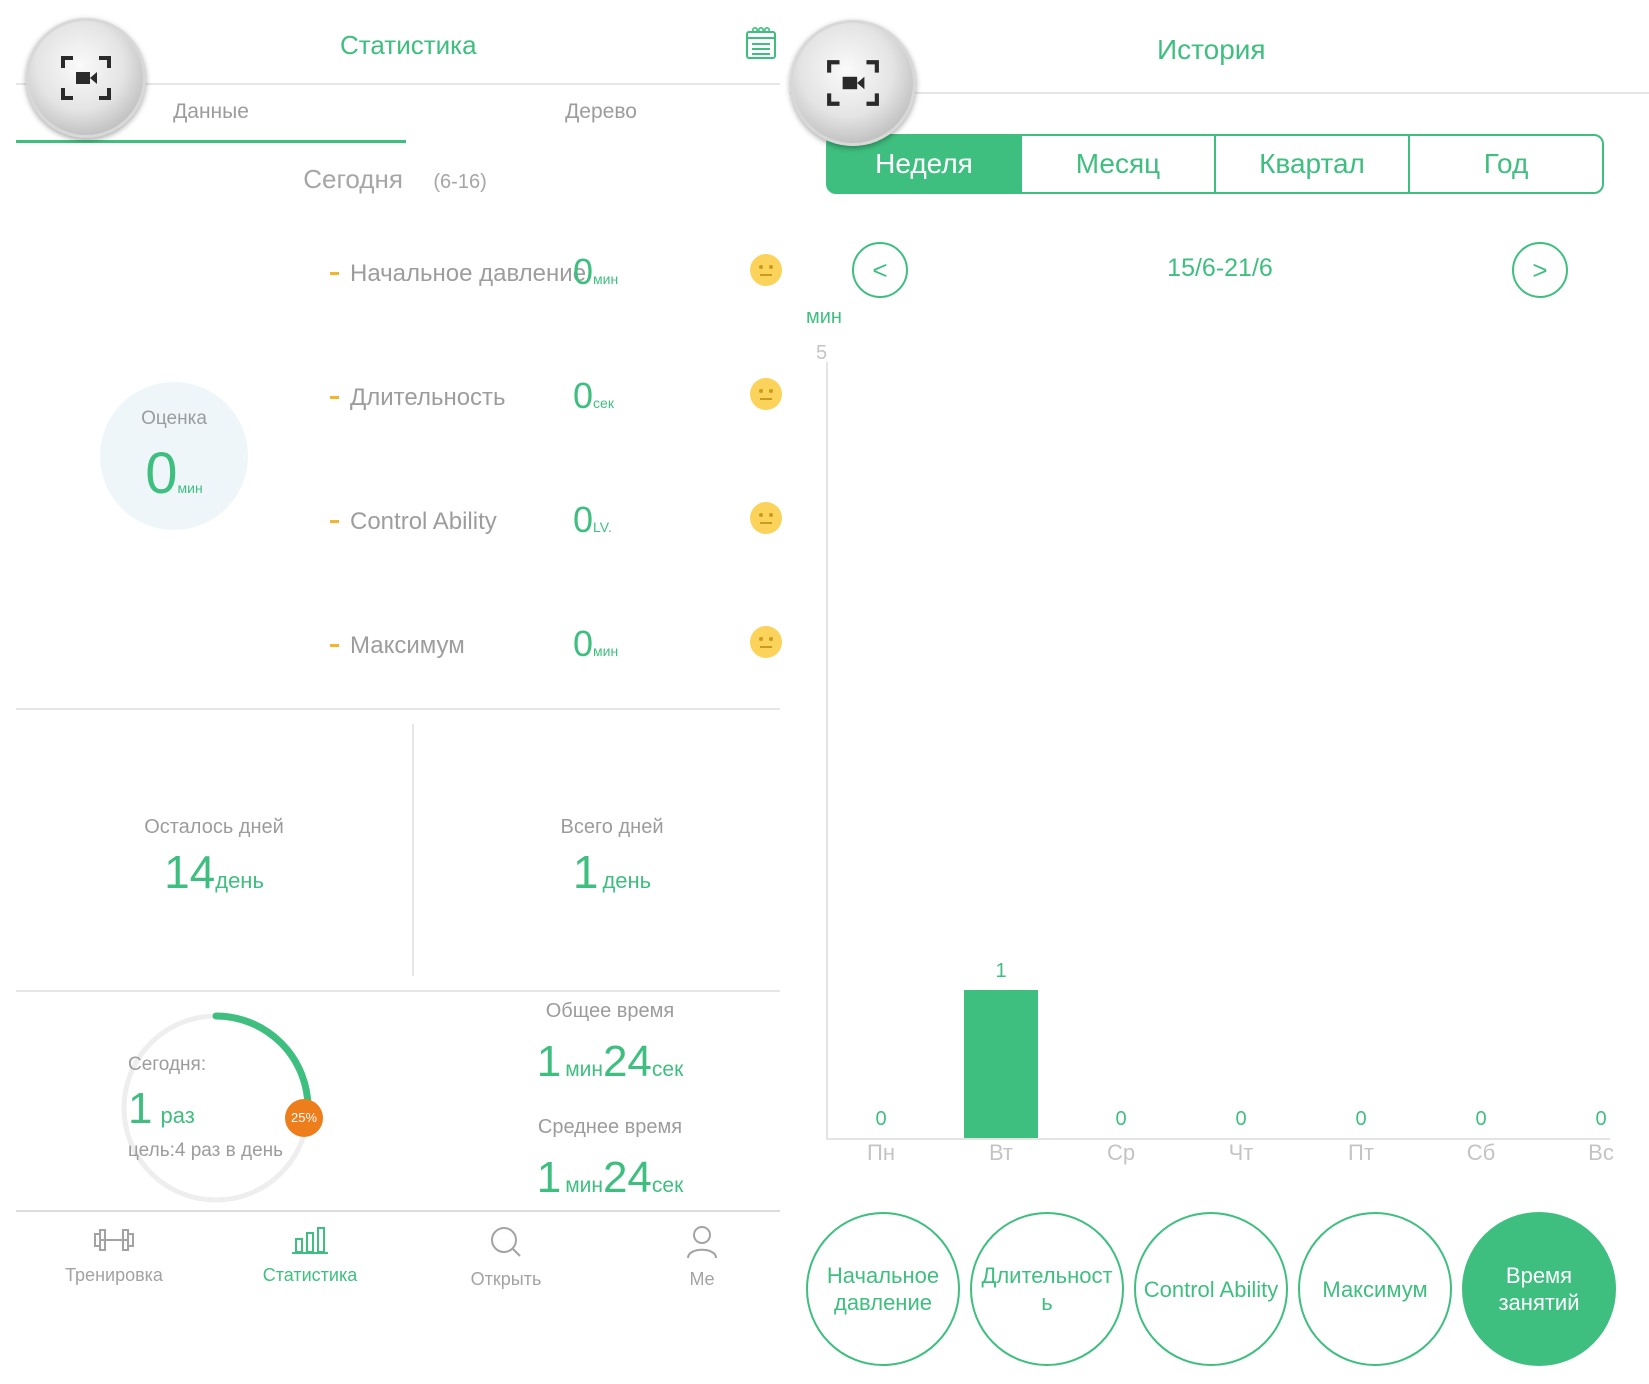 This screenshot has width=1649, height=1384. I want to click on x-tick-label: Ср, so click(1121, 1152).